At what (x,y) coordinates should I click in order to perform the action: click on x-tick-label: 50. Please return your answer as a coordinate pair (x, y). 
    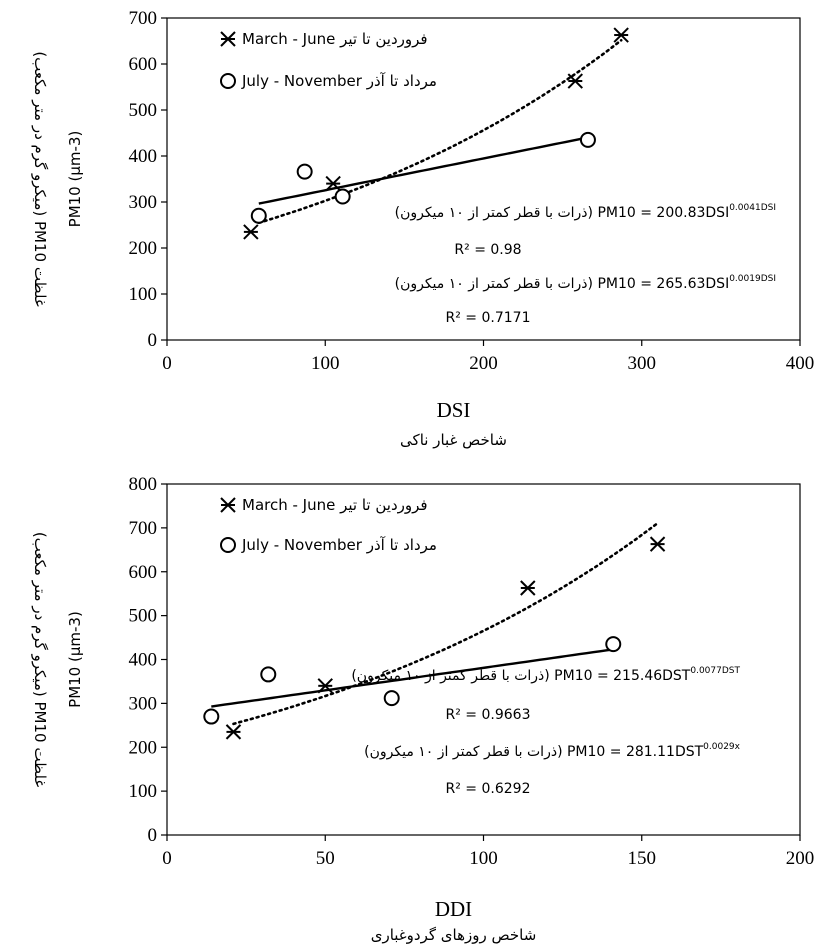
    Looking at the image, I should click on (325, 858).